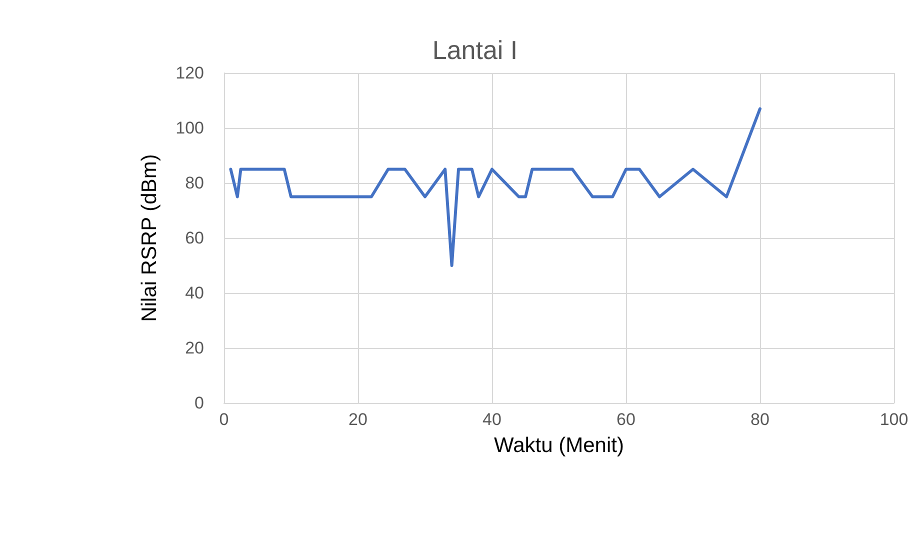 Image resolution: width=919 pixels, height=537 pixels. What do you see at coordinates (475, 50) in the screenshot?
I see `chart-title: Lantai I` at bounding box center [475, 50].